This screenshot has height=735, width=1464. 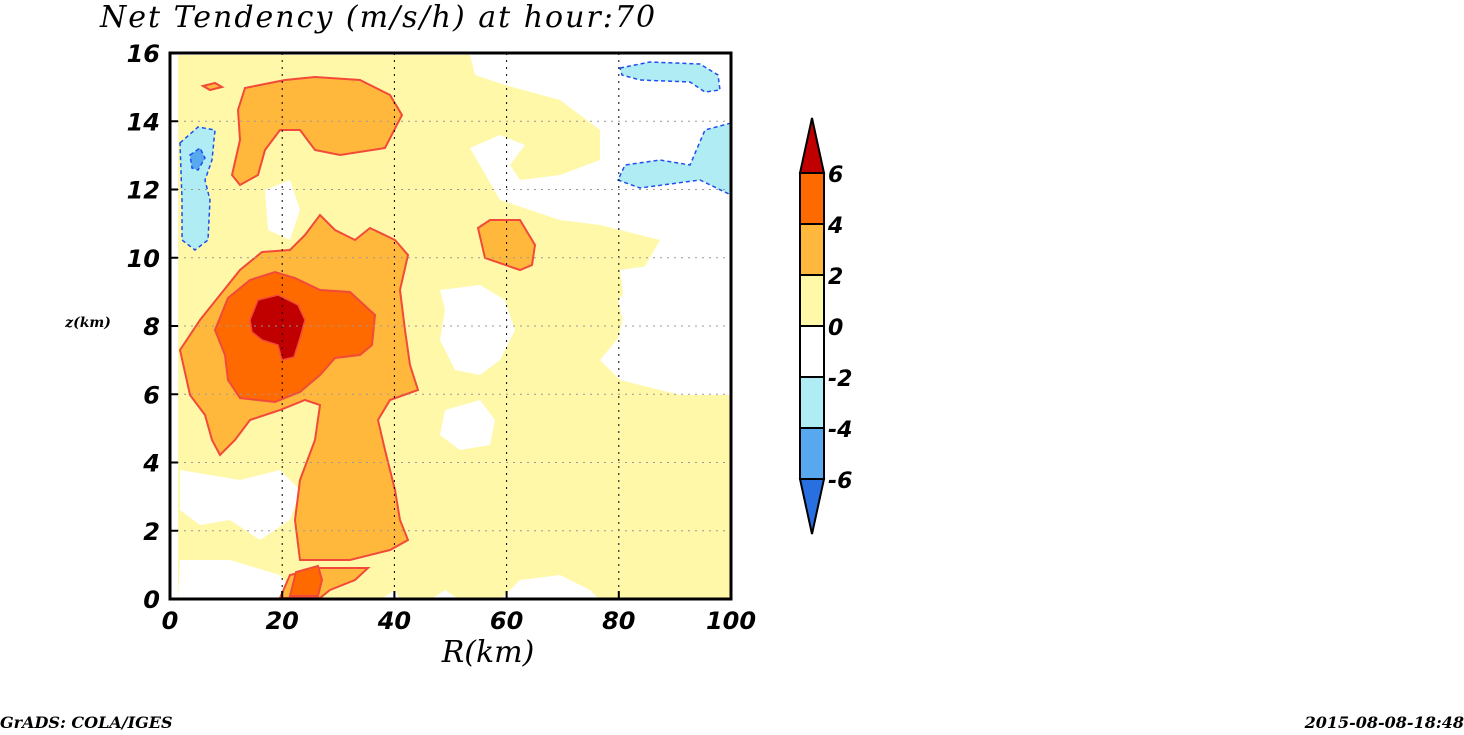 What do you see at coordinates (835, 175) in the screenshot?
I see `colorbar-label: 6` at bounding box center [835, 175].